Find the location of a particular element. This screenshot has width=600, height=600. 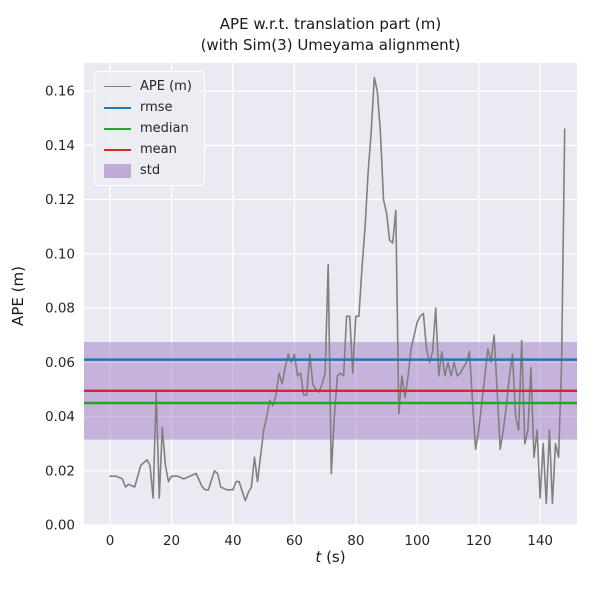

x-tick-label: 0 is located at coordinates (110, 541).